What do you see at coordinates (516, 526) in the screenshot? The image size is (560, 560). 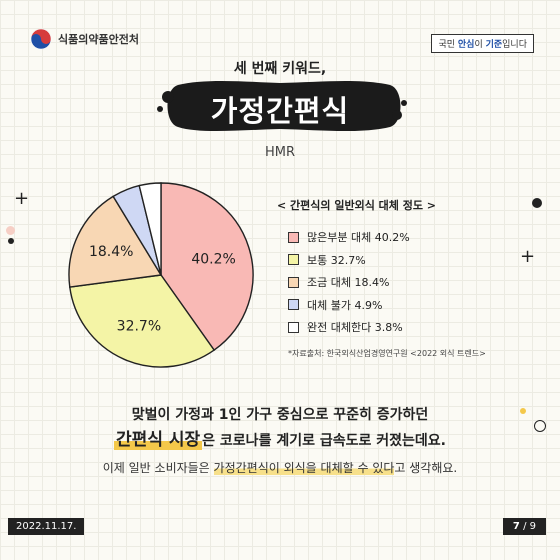 I see `page-current: 7` at bounding box center [516, 526].